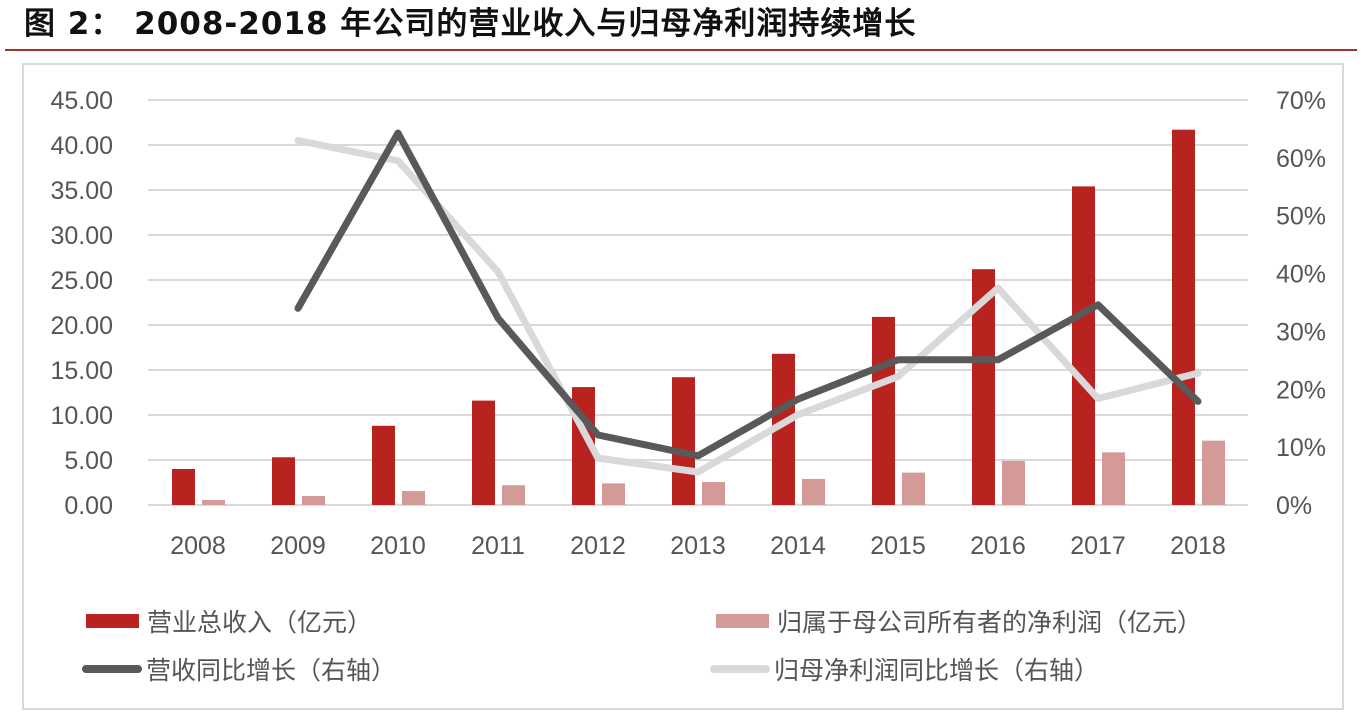  Describe the element at coordinates (271, 670) in the screenshot. I see `legend-label-revenue-growth: 营收同比增长（右轴）` at that location.